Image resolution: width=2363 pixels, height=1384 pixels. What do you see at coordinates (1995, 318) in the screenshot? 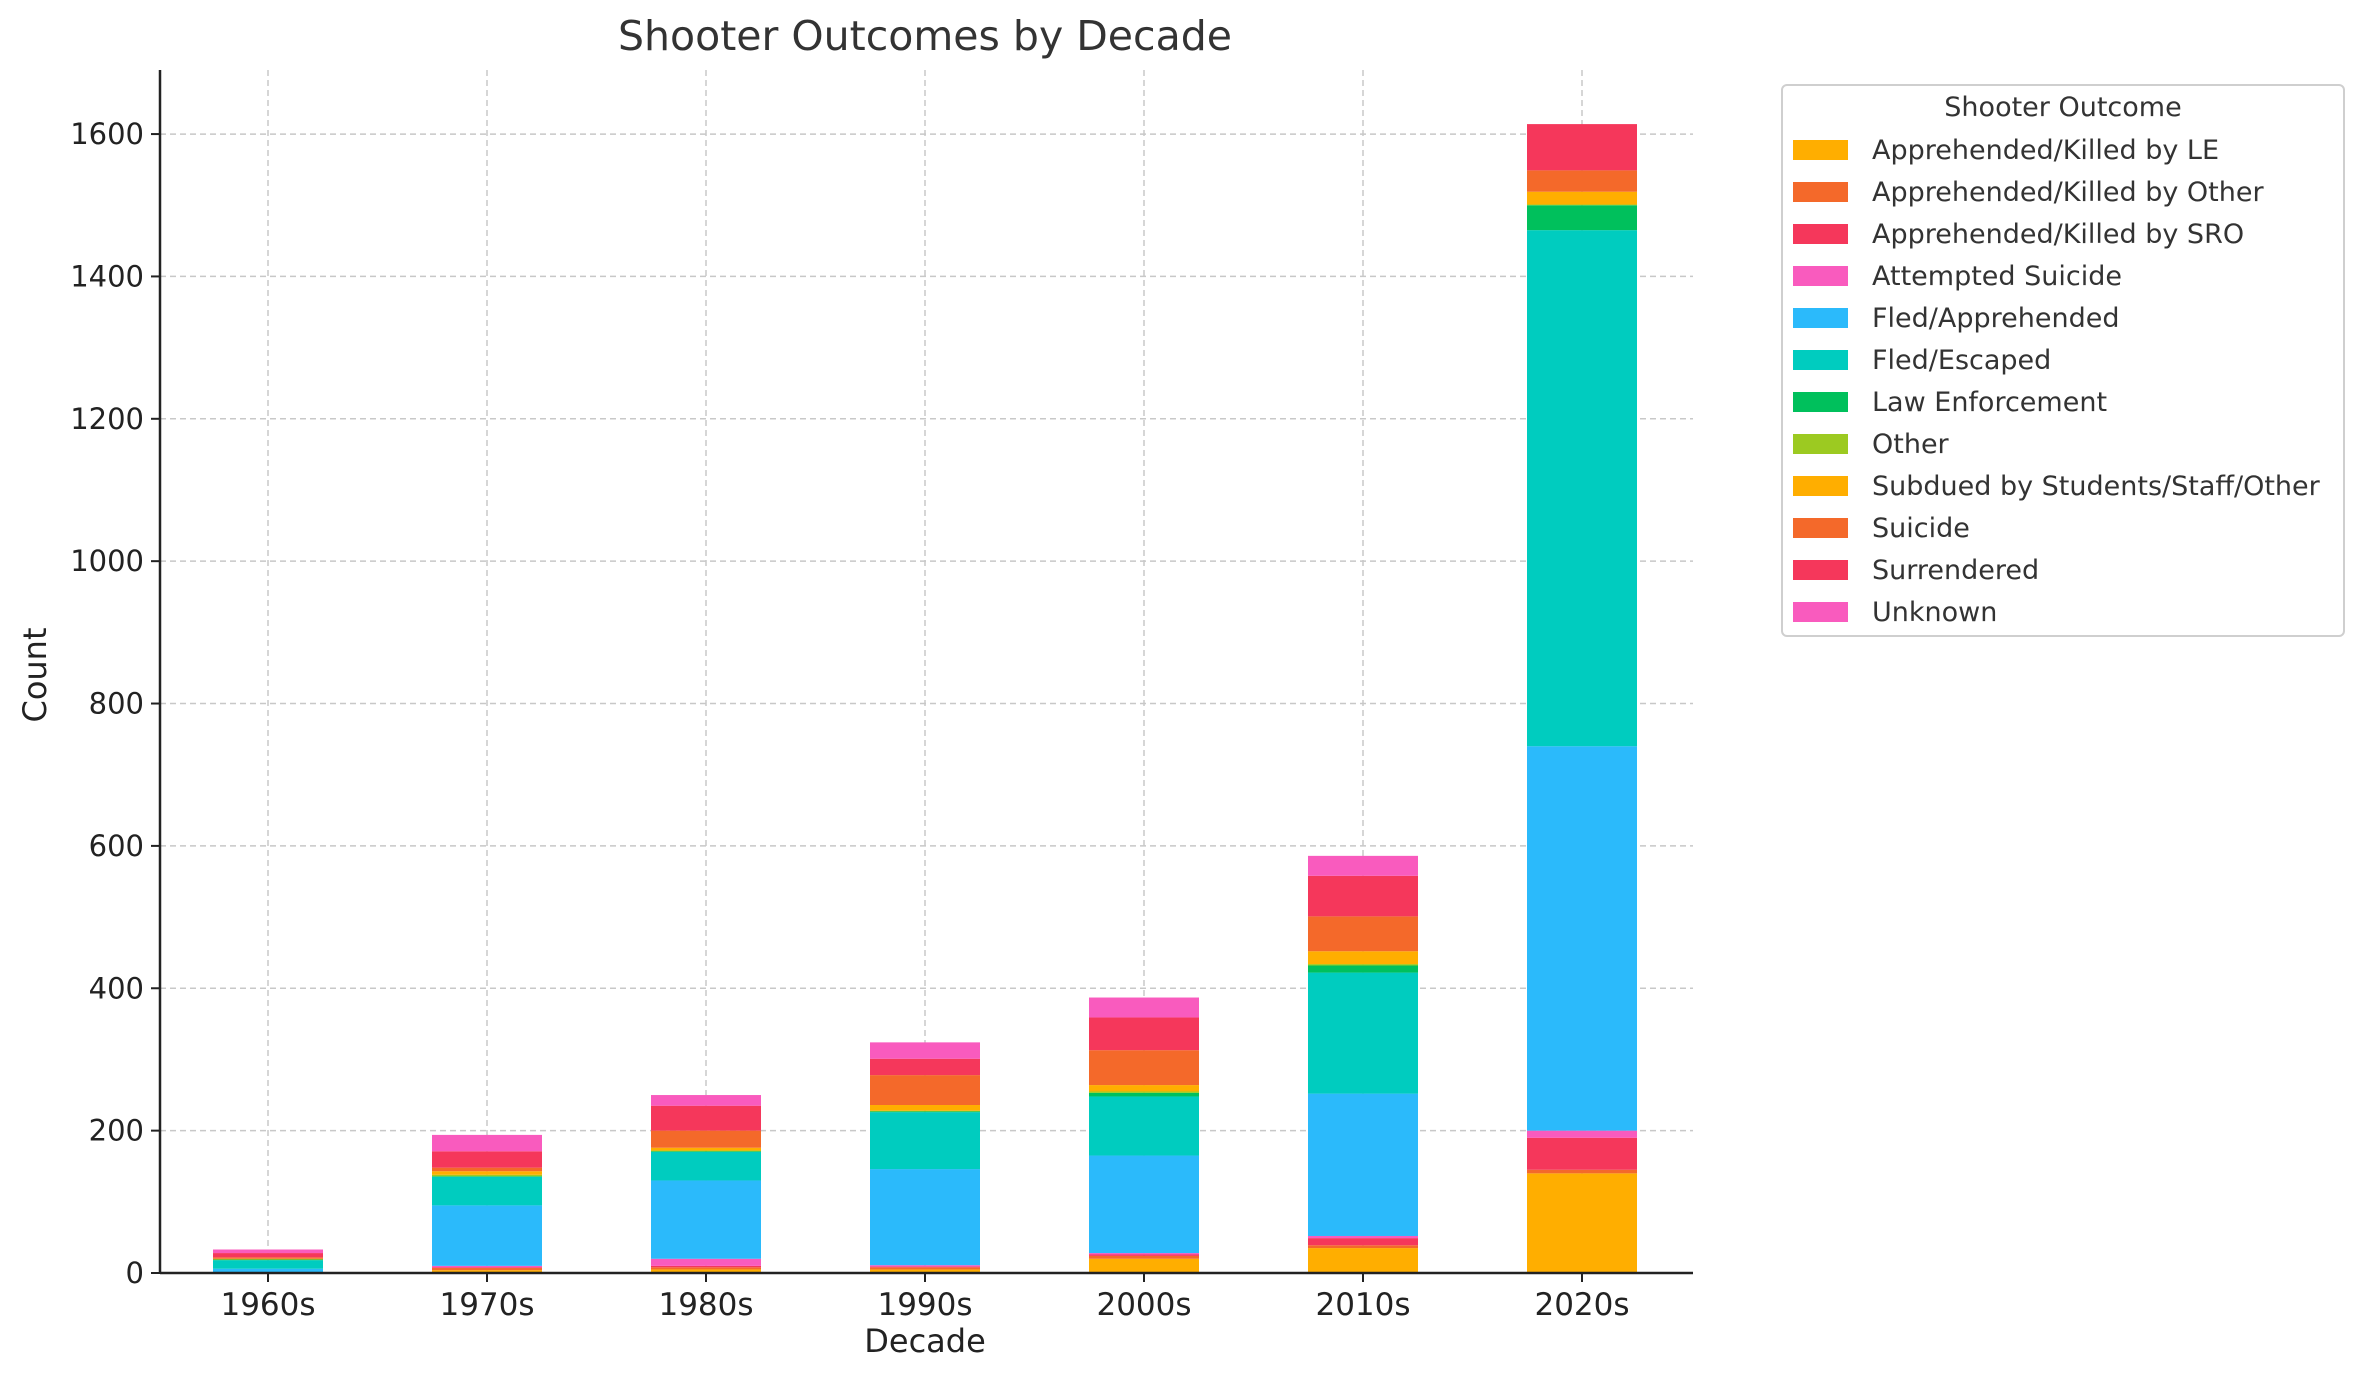
I see `legend-label: Fled/Apprehended` at bounding box center [1995, 318].